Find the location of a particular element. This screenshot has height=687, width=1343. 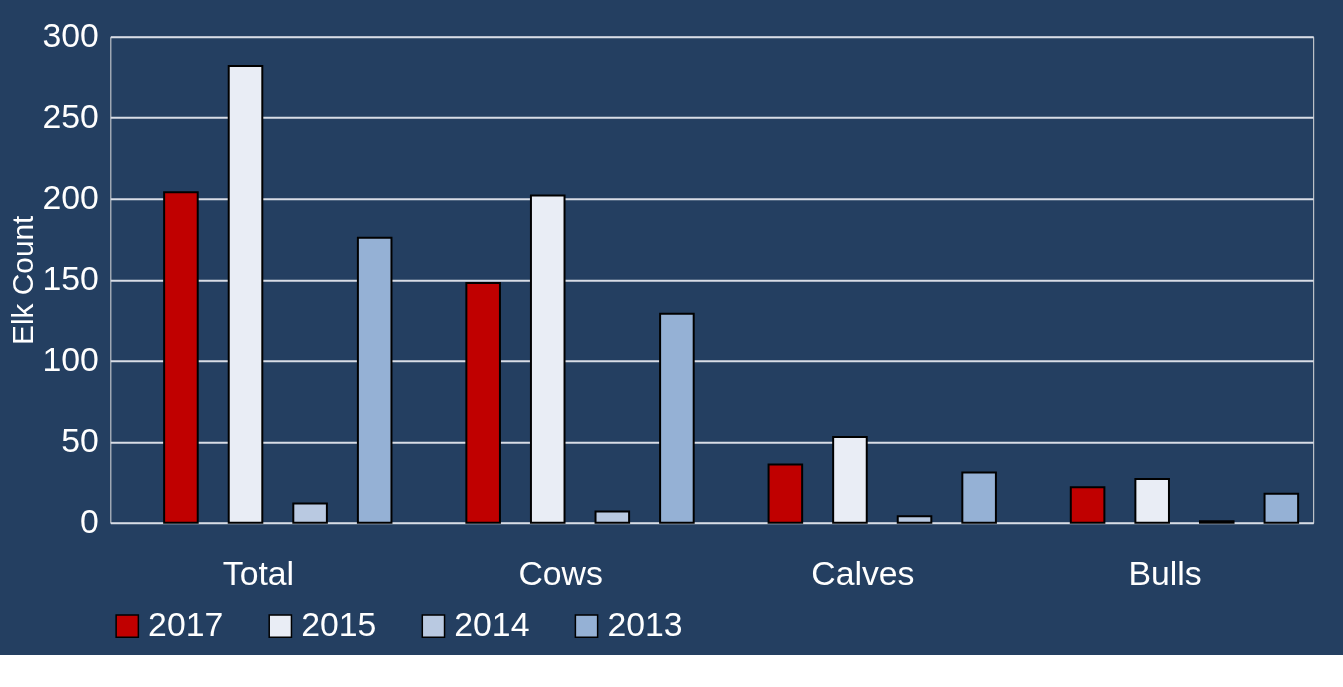

legend-label: 2014 is located at coordinates (492, 624).